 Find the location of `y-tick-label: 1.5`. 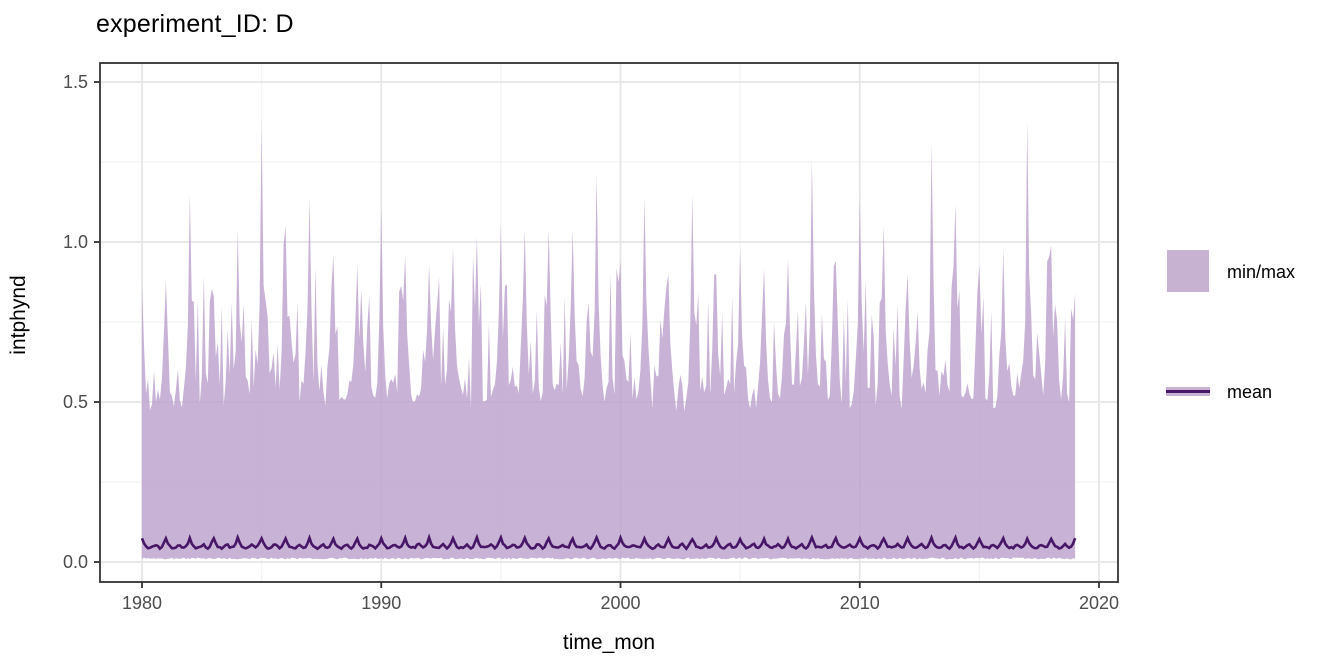

y-tick-label: 1.5 is located at coordinates (75, 82).